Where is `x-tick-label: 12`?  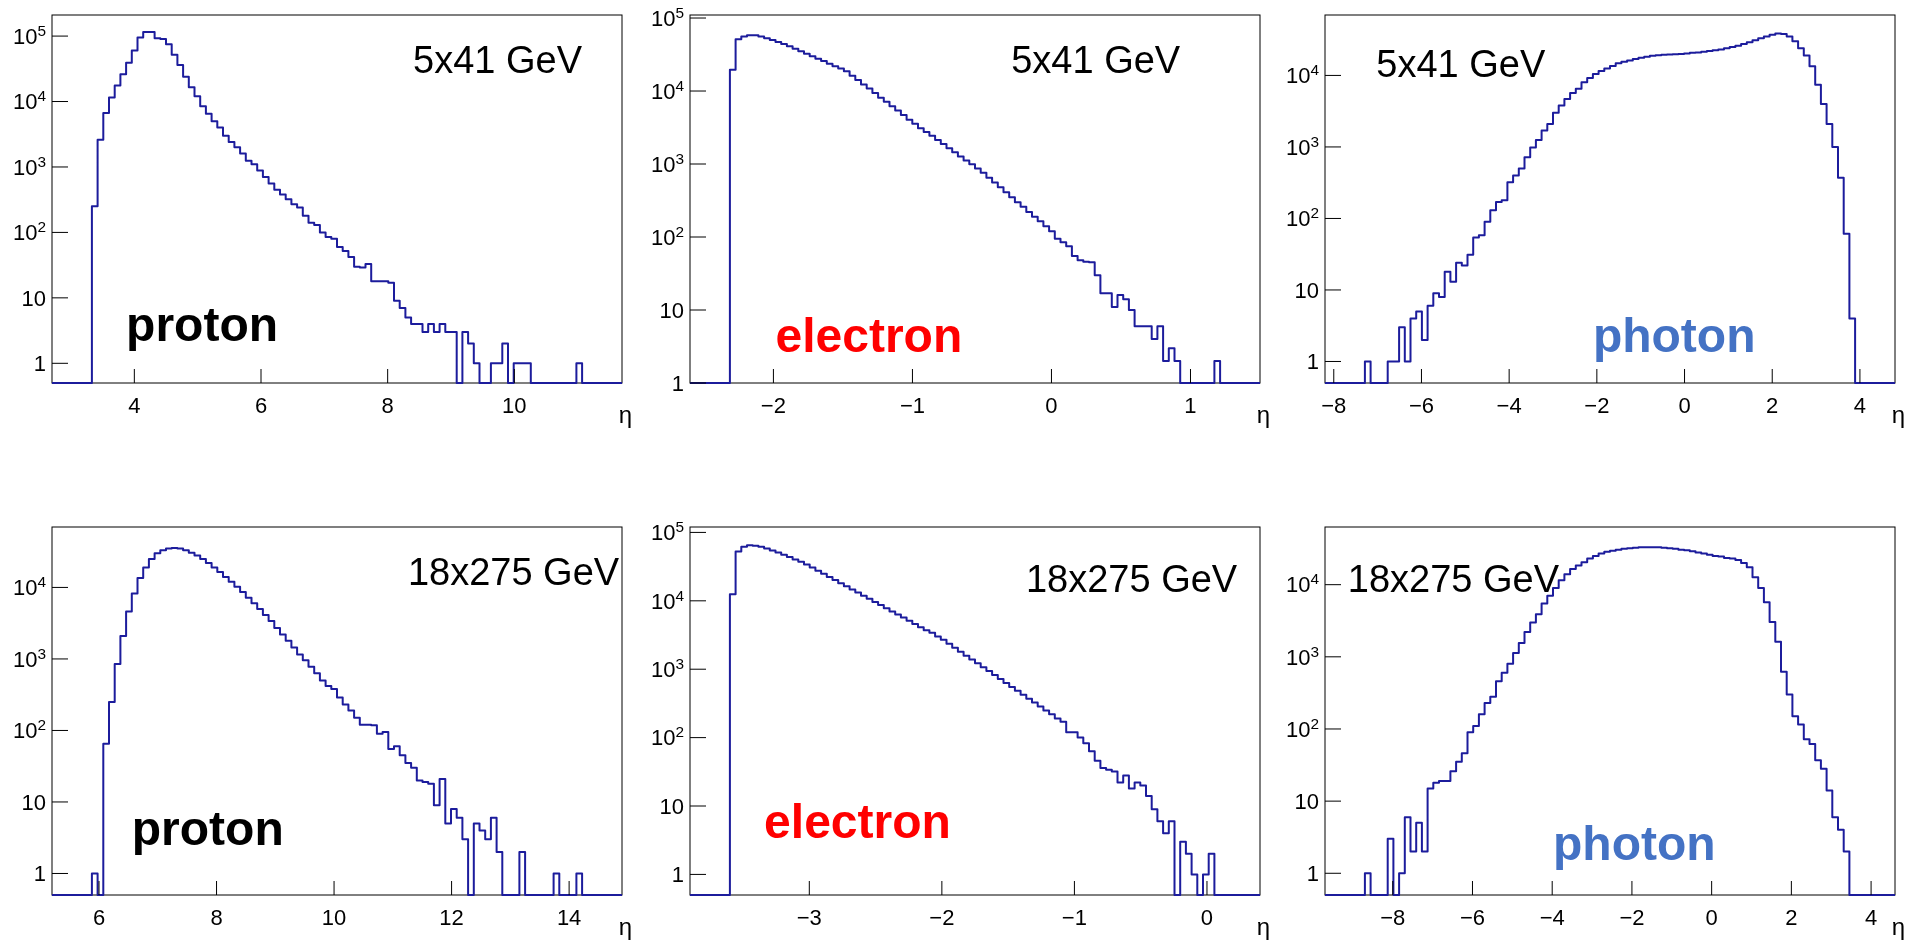
x-tick-label: 12 is located at coordinates (451, 917).